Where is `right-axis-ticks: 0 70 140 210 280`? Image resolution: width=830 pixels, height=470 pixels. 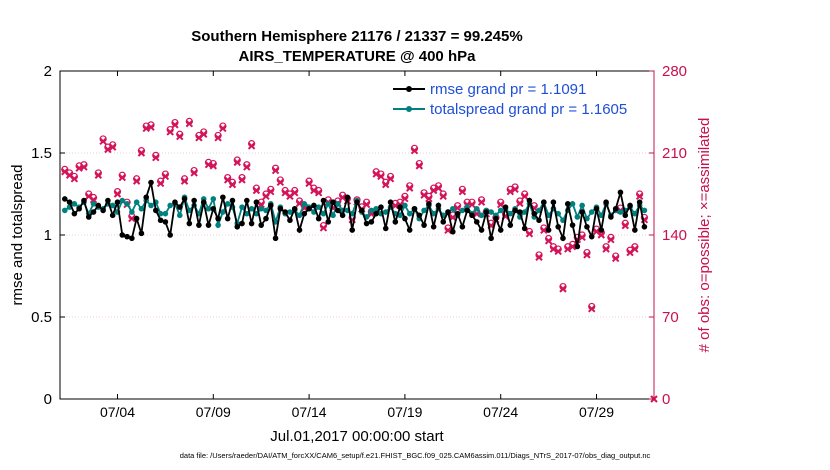
right-axis-ticks: 0 70 140 210 280 is located at coordinates (668, 235).